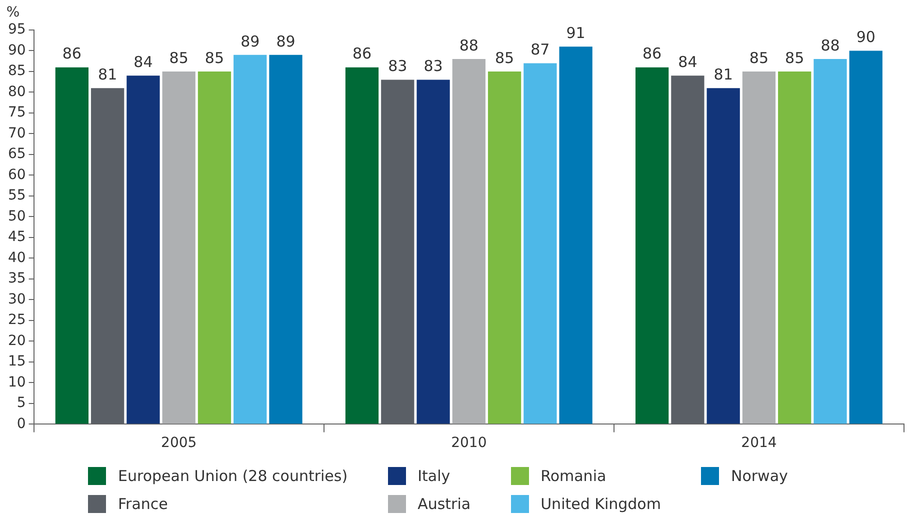 The height and width of the screenshot is (519, 914). I want to click on data-label: 87, so click(540, 49).